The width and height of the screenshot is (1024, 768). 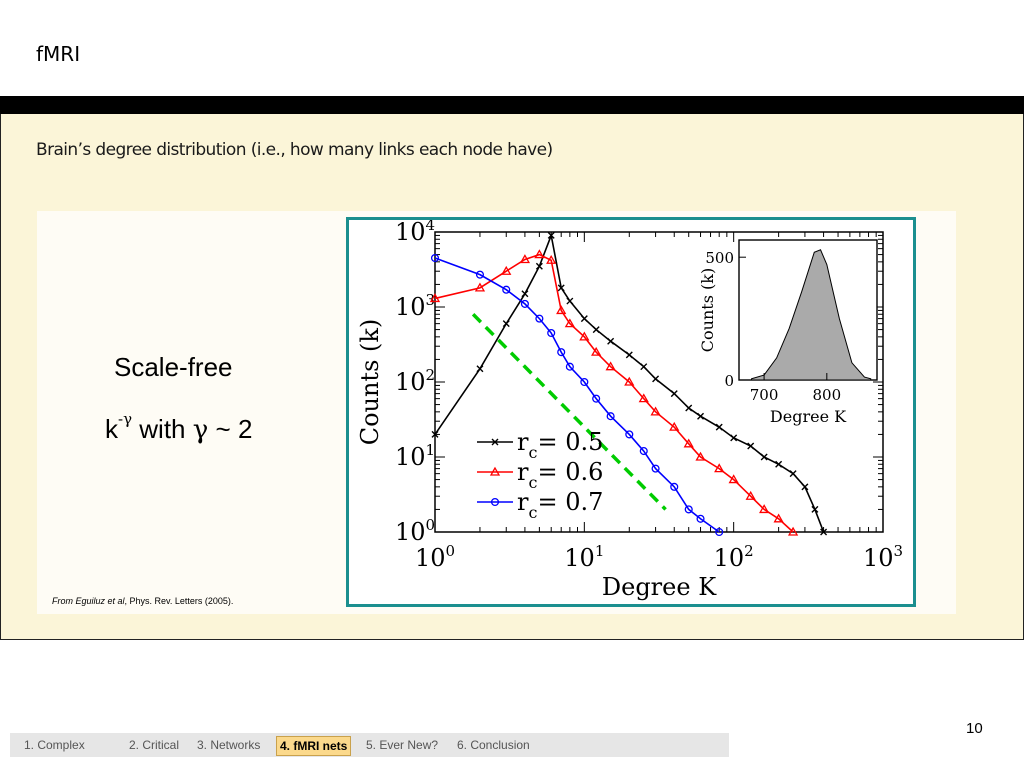 What do you see at coordinates (560, 505) in the screenshot?
I see `legend-label: rc= 0.7` at bounding box center [560, 505].